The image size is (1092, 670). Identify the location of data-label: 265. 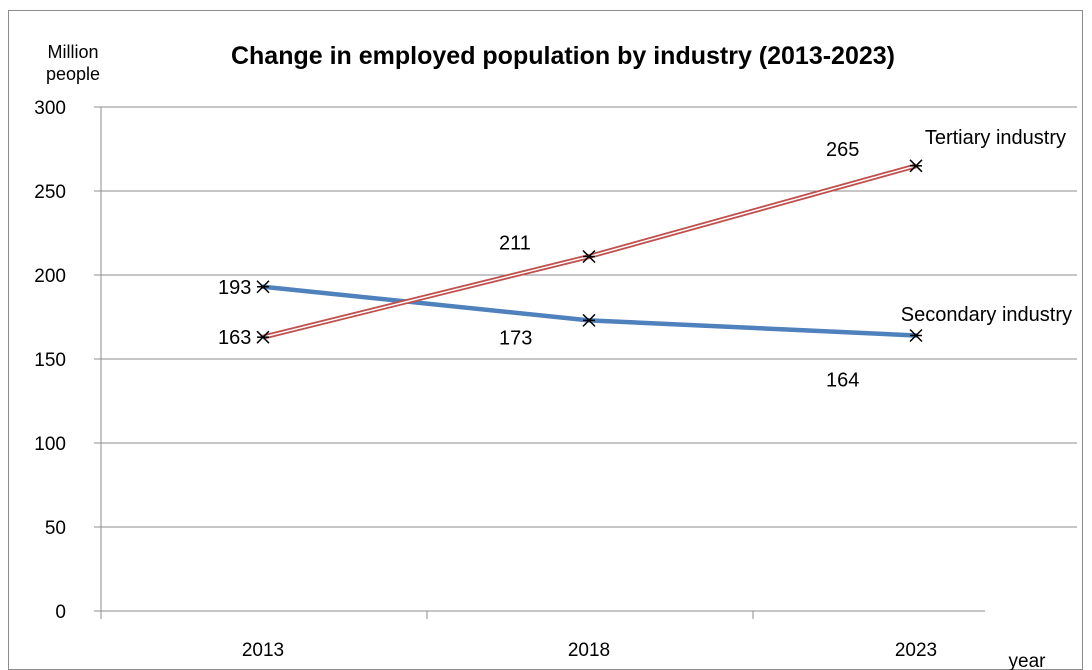
(842, 150).